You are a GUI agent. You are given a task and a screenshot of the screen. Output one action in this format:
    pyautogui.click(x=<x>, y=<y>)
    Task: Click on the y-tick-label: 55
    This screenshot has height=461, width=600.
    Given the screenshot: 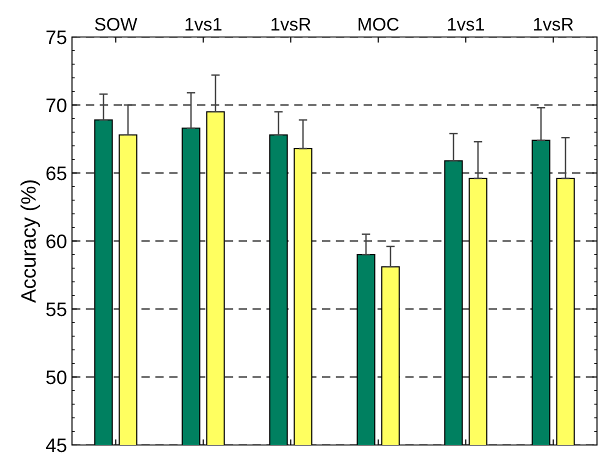 What is the action you would take?
    pyautogui.click(x=56, y=309)
    